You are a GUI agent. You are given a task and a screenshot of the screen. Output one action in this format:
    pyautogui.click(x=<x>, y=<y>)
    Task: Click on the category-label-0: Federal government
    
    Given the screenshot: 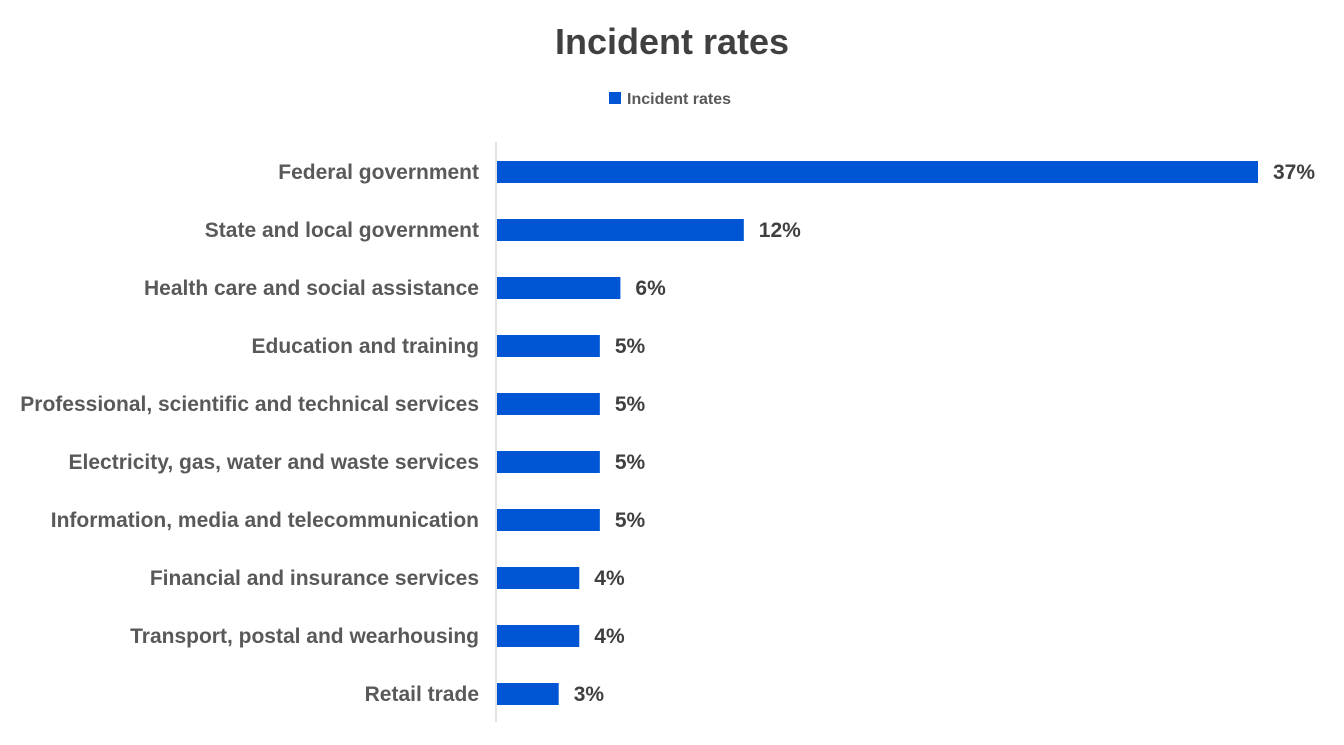 What is the action you would take?
    pyautogui.click(x=378, y=172)
    